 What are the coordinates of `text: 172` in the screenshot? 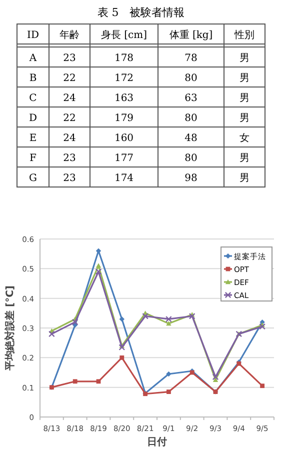 It's located at (124, 78).